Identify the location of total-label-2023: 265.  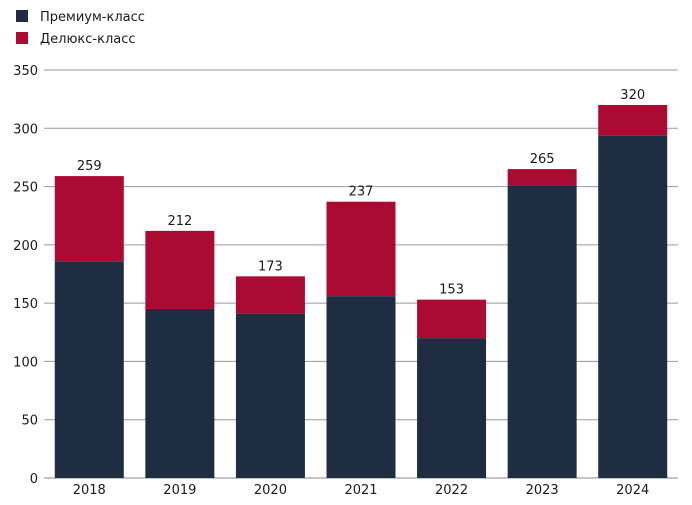
(542, 159).